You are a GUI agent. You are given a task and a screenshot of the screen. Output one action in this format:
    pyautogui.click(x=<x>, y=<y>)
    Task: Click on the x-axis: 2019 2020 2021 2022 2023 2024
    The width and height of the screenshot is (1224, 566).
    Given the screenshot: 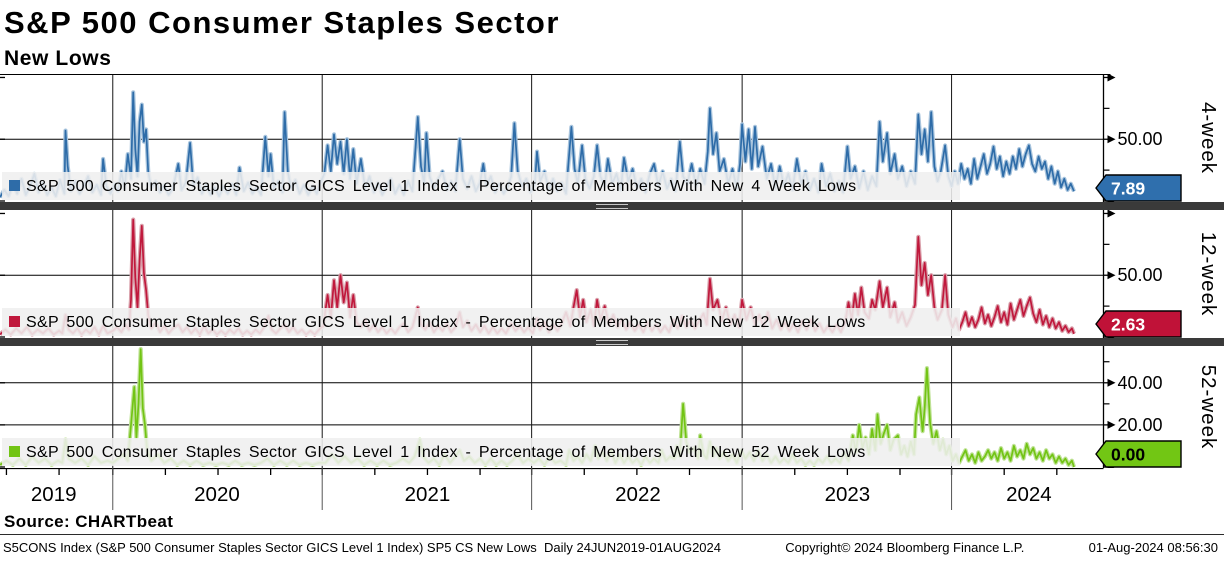 What is the action you would take?
    pyautogui.click(x=552, y=489)
    